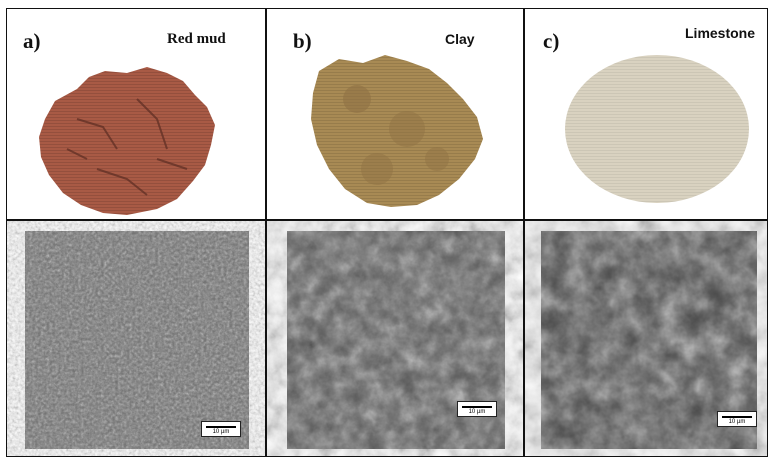 The width and height of the screenshot is (774, 457). I want to click on panel-b-name: Clay, so click(460, 39).